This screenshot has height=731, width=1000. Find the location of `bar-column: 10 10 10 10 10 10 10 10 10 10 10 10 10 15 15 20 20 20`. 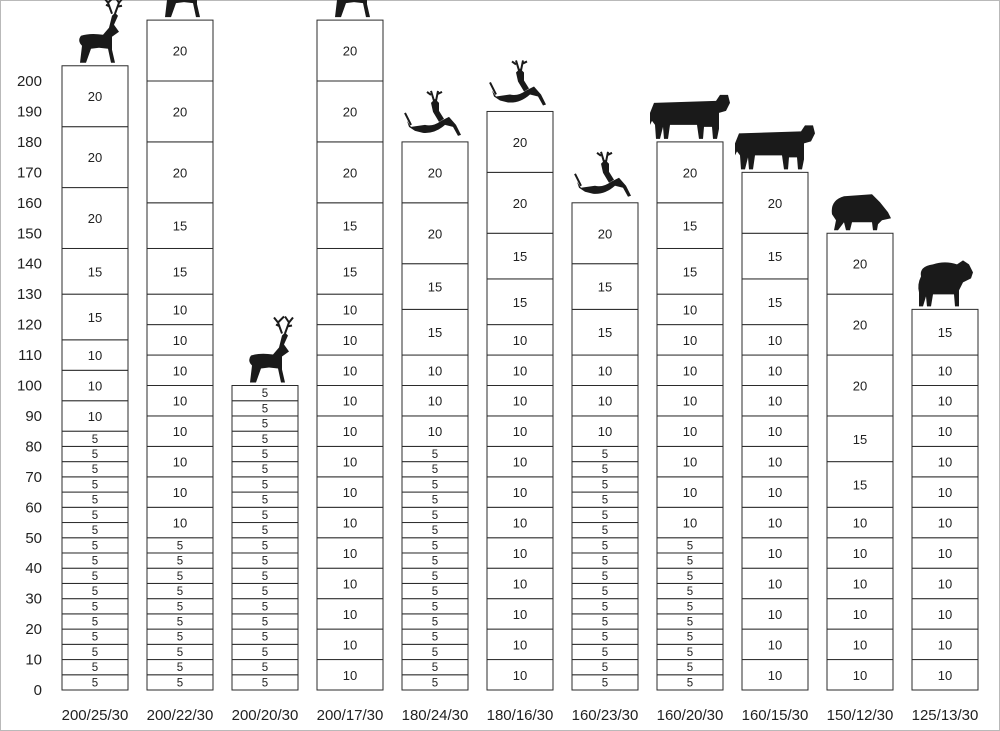

bar-column: 10 10 10 10 10 10 10 10 10 10 10 10 10 15 15 20 20 20 is located at coordinates (350, 345).